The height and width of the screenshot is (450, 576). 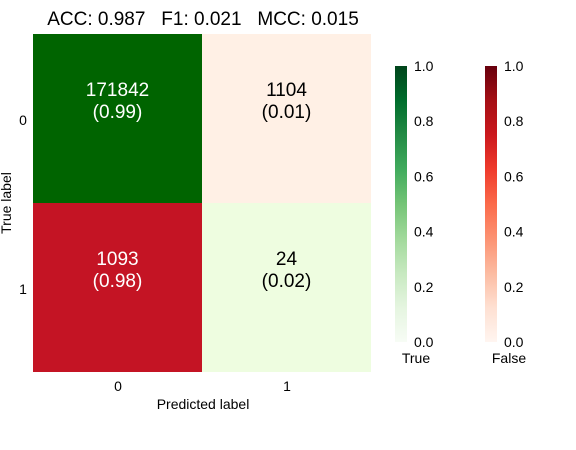 What do you see at coordinates (7, 203) in the screenshot?
I see `y-axis-label: True label` at bounding box center [7, 203].